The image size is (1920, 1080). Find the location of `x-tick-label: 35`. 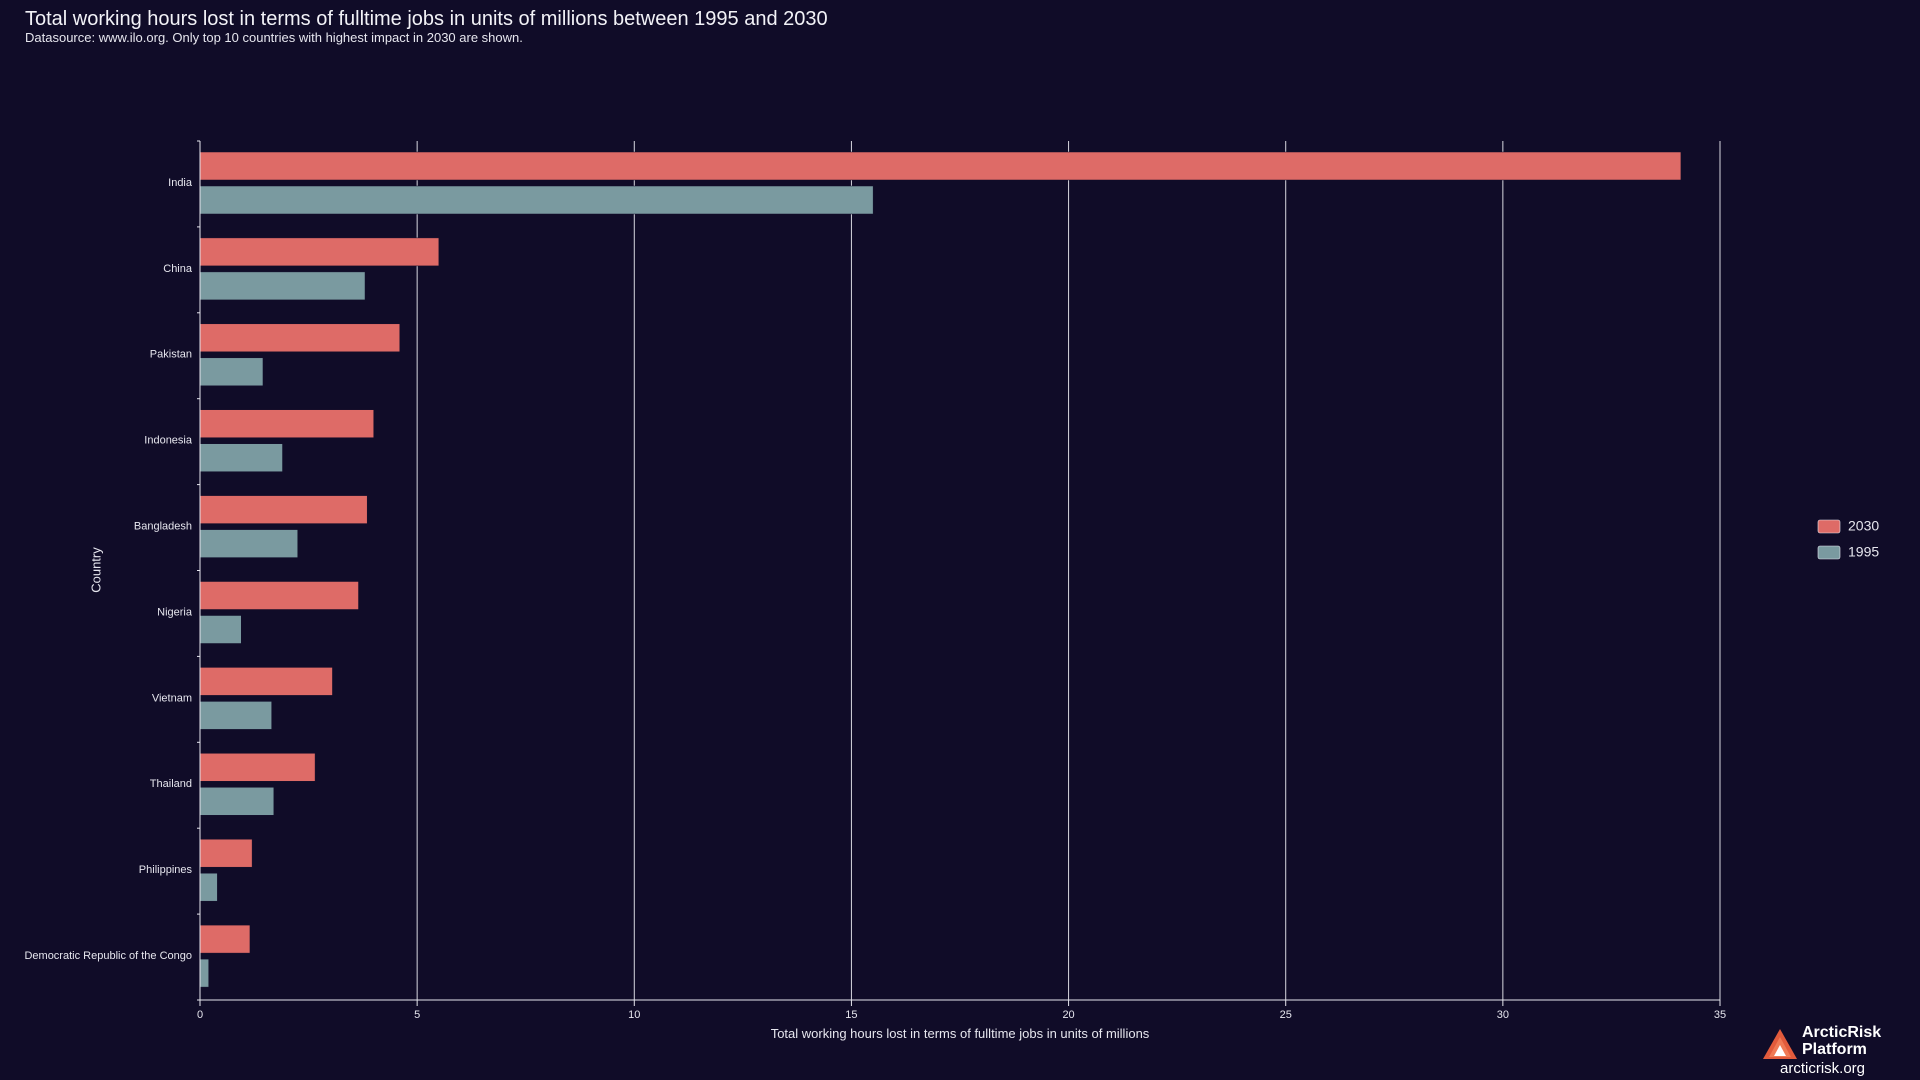

x-tick-label: 35 is located at coordinates (1720, 1015).